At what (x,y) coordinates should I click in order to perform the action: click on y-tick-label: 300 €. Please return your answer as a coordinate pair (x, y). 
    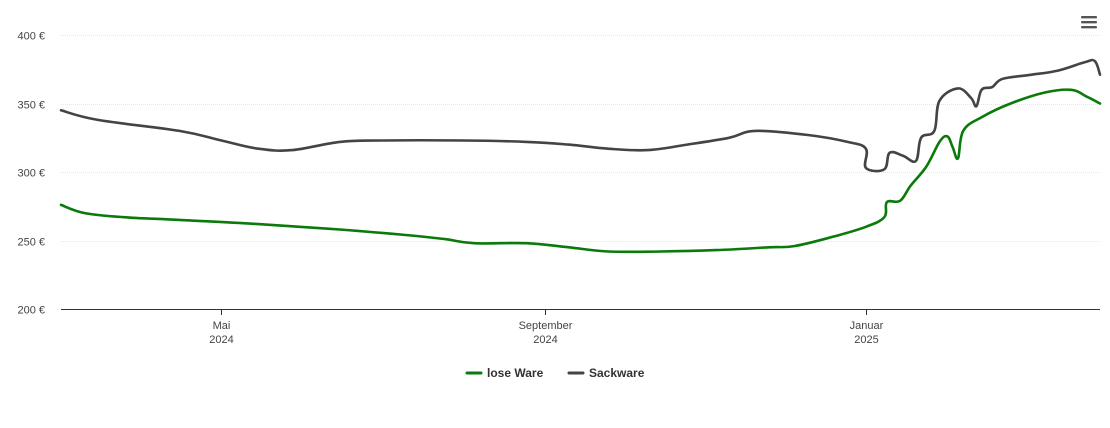
    Looking at the image, I should click on (31, 174).